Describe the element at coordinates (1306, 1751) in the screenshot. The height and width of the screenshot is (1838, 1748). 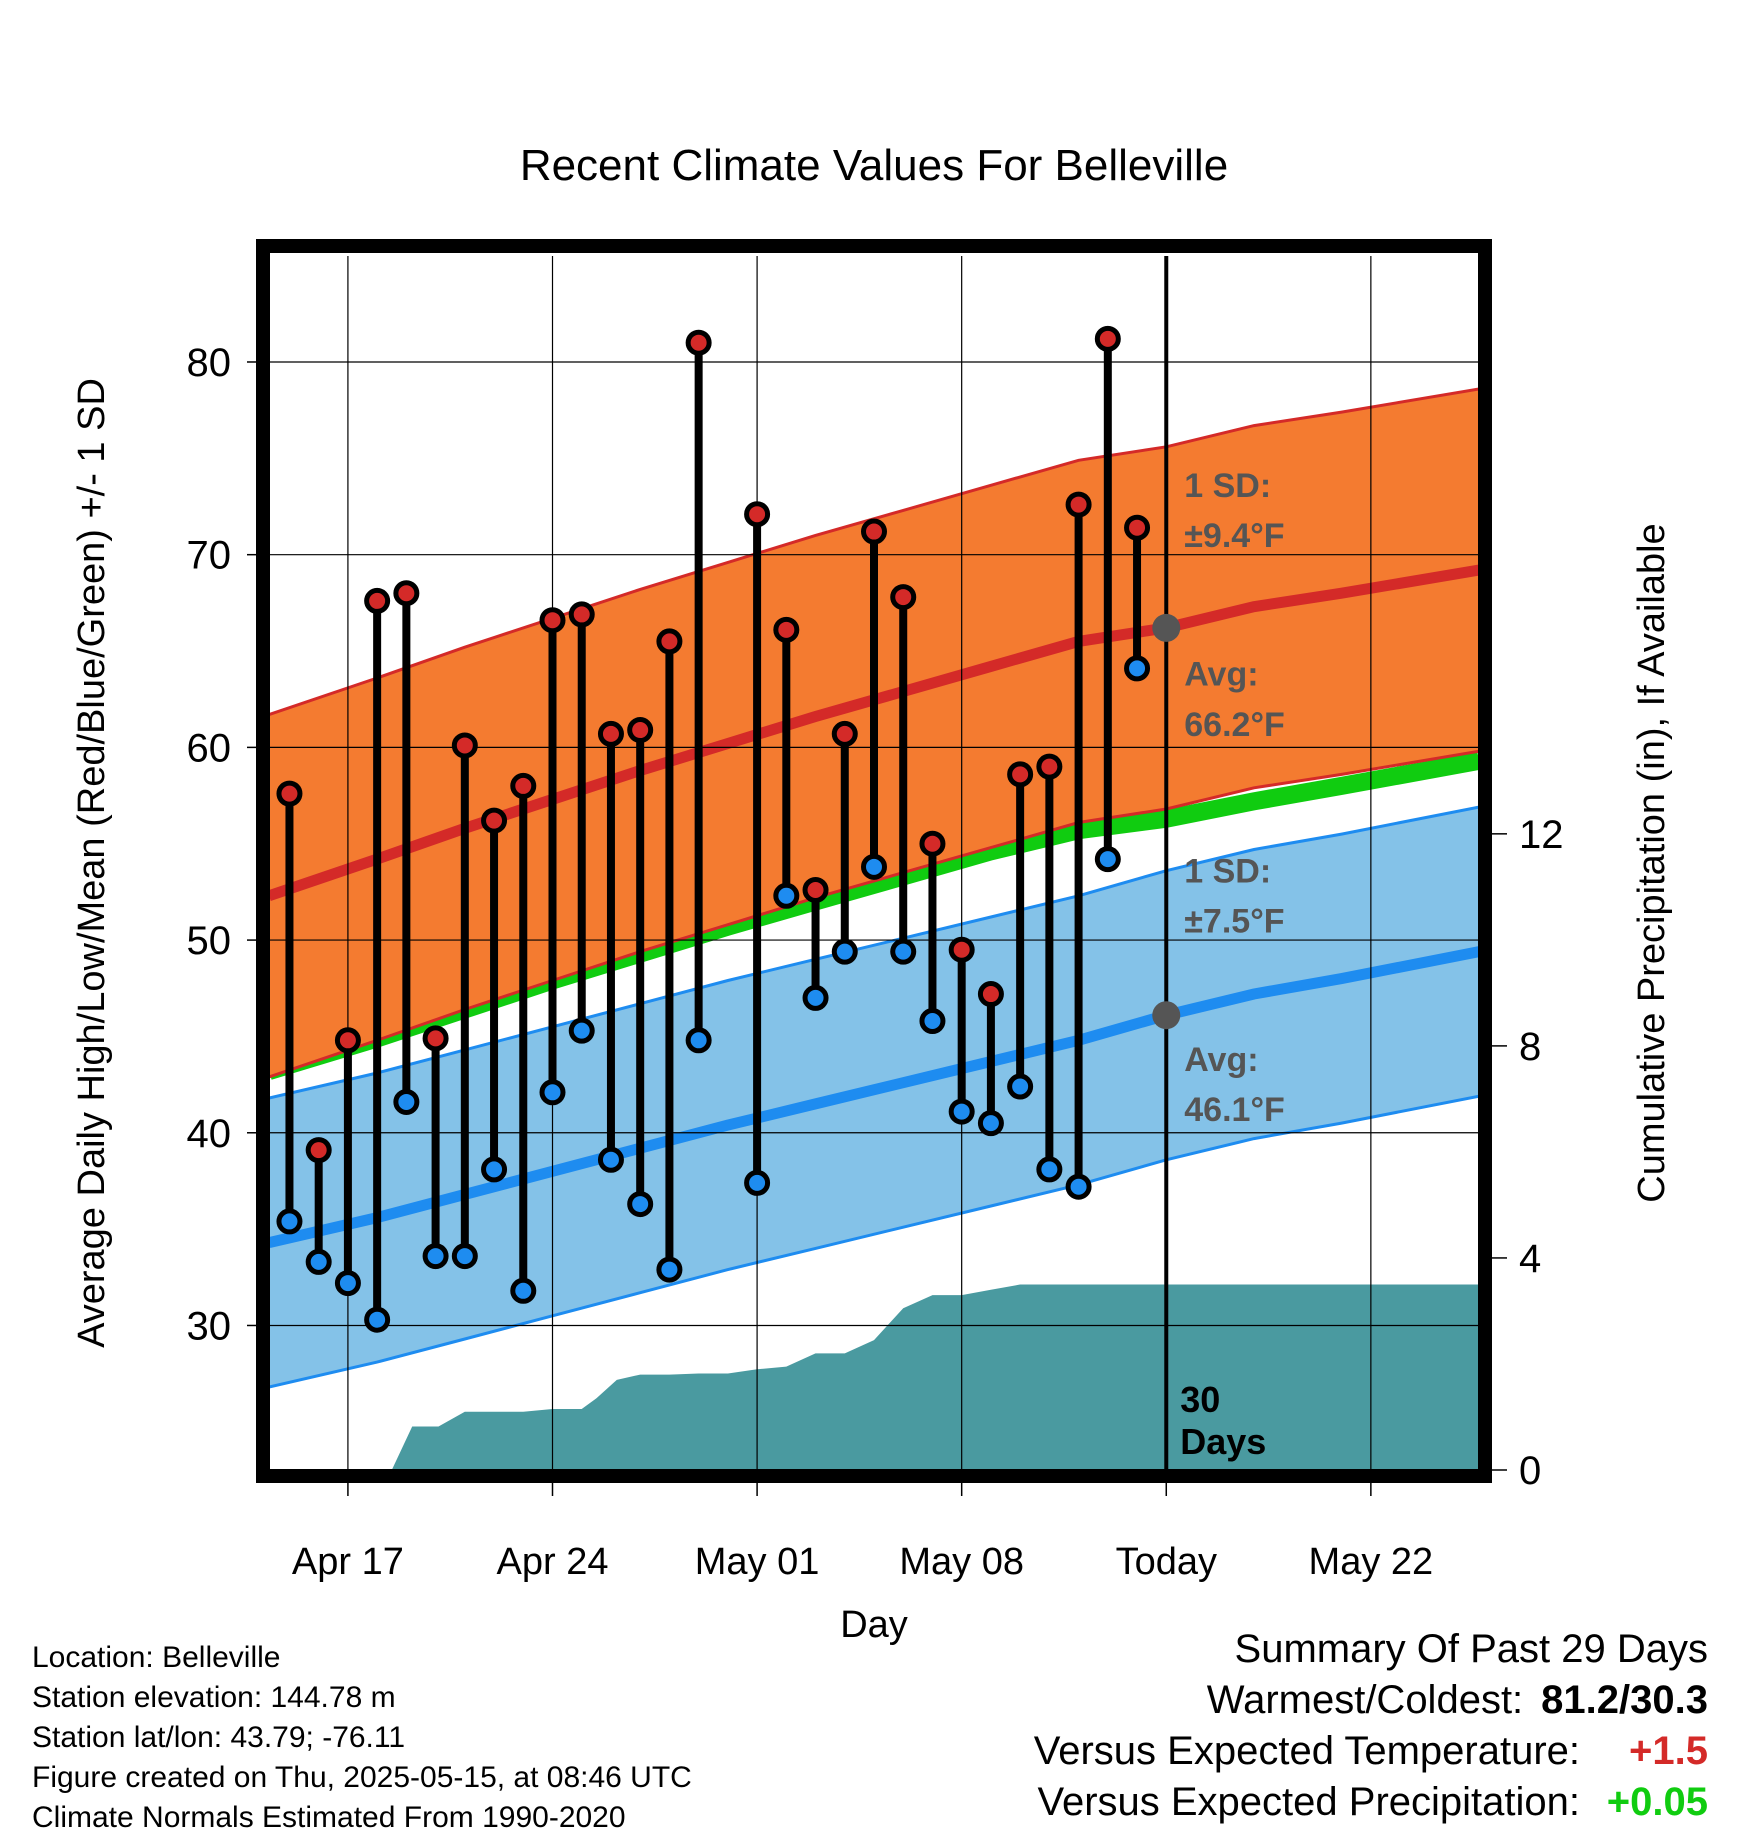
I see `temp-label: Versus Expected Temperature:` at that location.